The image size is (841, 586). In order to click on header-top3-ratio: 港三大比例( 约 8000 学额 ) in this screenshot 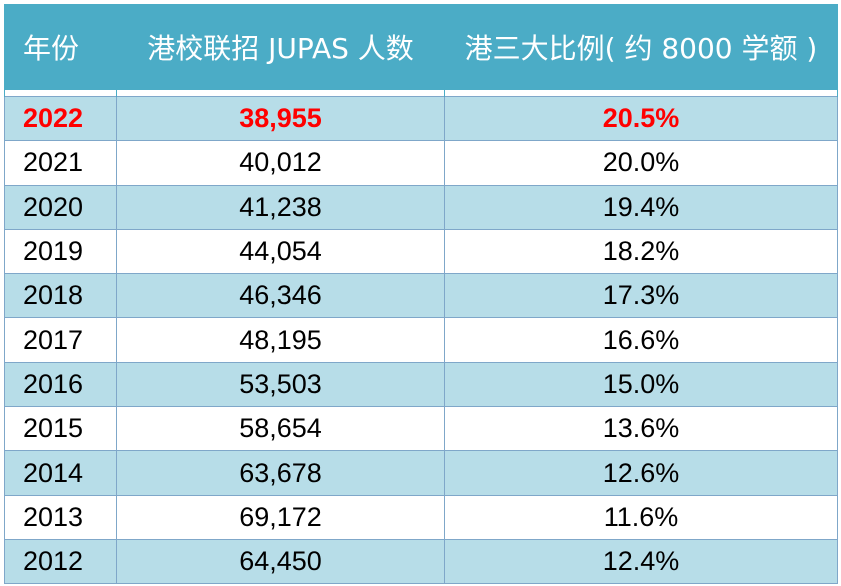, I will do `click(641, 47)`.